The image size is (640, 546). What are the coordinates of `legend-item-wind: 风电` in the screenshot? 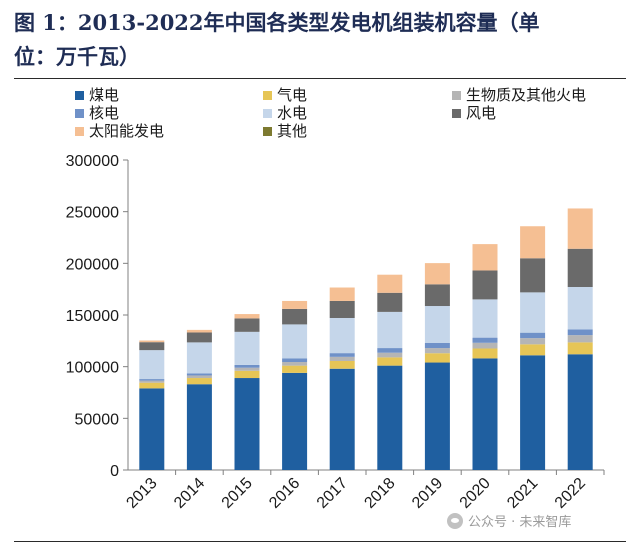 It's located at (474, 113).